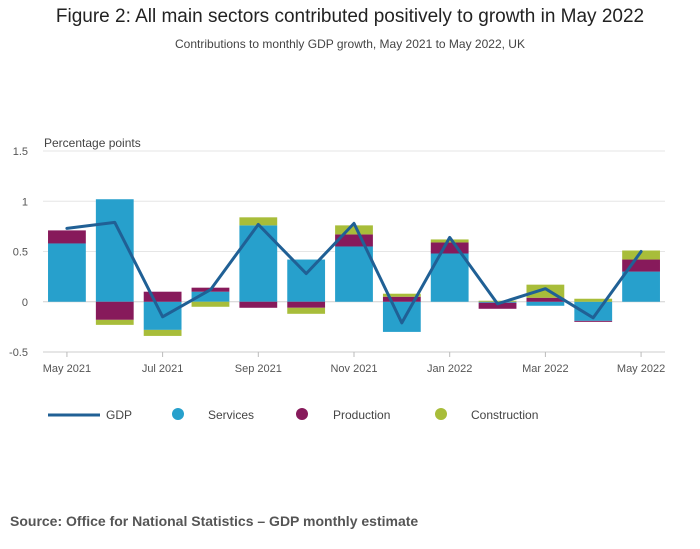  Describe the element at coordinates (163, 369) in the screenshot. I see `x-tick-label: Jul 2021` at that location.